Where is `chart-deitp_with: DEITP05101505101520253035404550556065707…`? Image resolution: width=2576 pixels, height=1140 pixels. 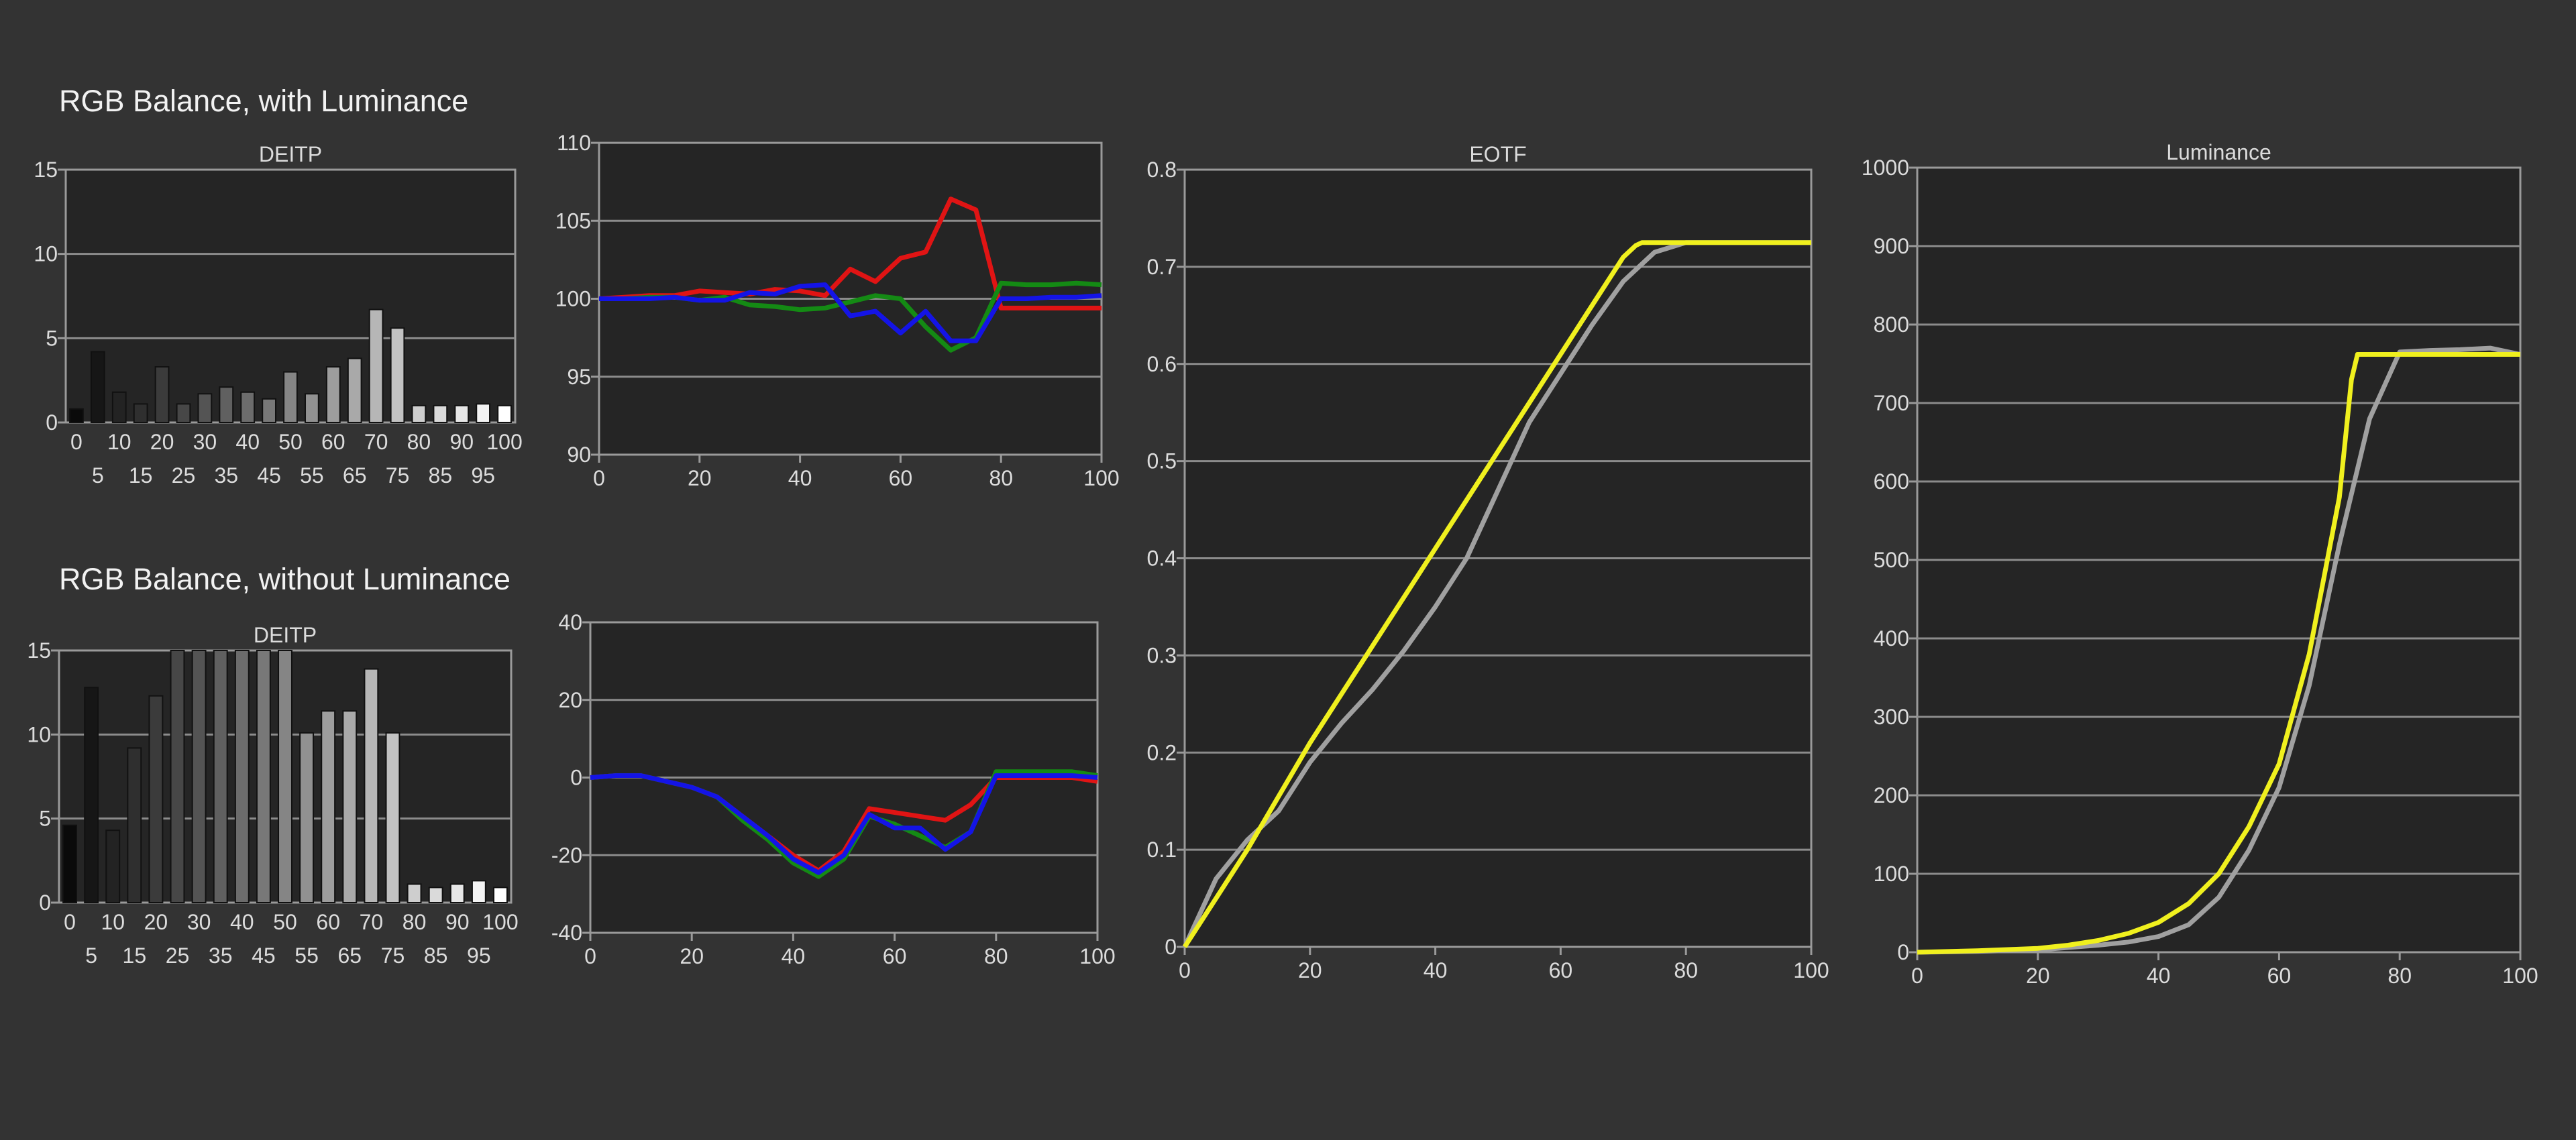 chart-deitp_with: DEITP05101505101520253035404550556065707… is located at coordinates (278, 315).